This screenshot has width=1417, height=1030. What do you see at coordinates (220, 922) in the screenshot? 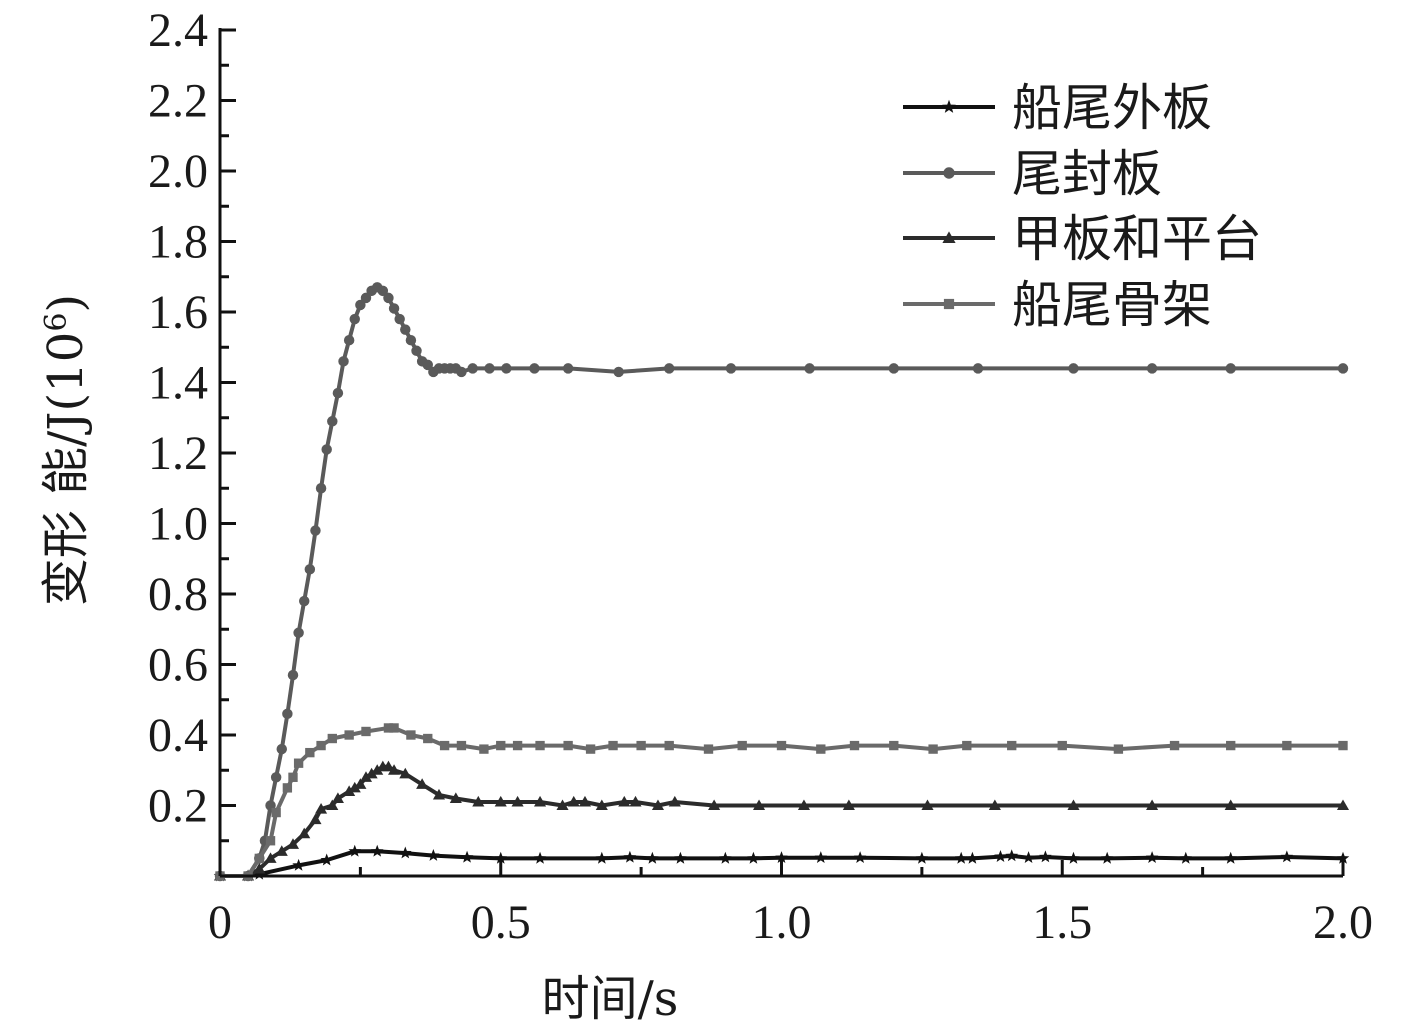
I see `x-tick-label: 0` at bounding box center [220, 922].